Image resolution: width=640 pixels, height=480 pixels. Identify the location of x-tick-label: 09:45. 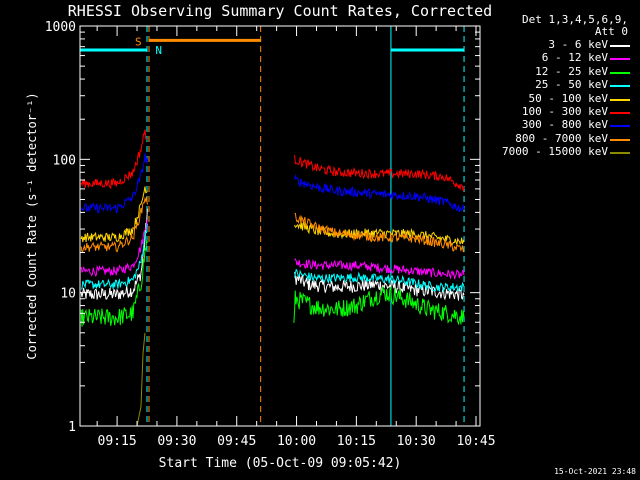
(236, 441).